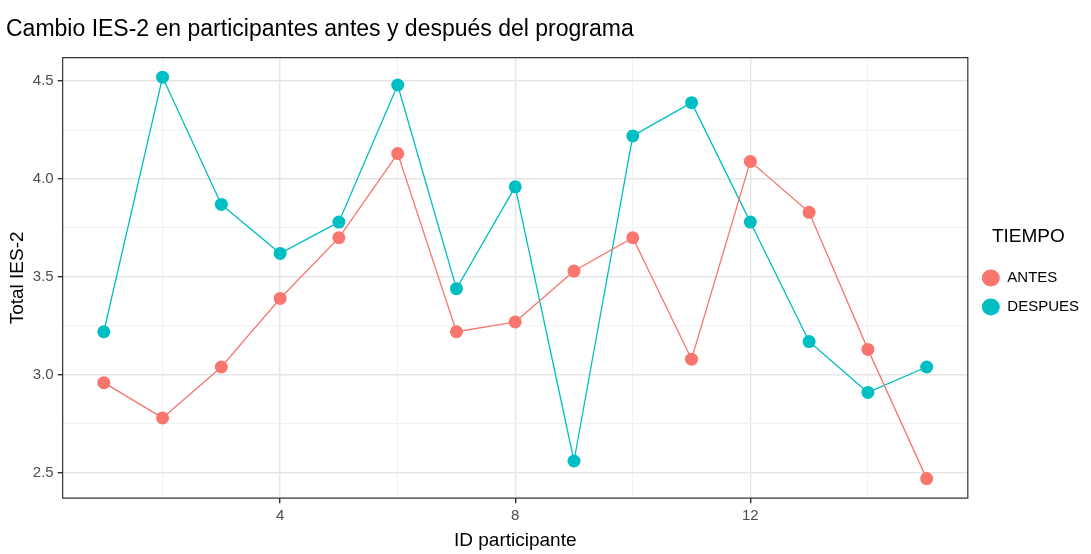 The image size is (1091, 554). Describe the element at coordinates (43, 178) in the screenshot. I see `y-tick-label: 4.0` at that location.